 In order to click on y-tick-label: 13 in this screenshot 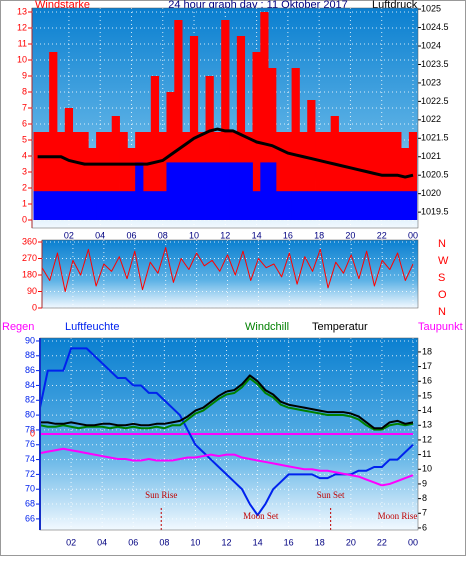, I will do `click(22, 11)`.